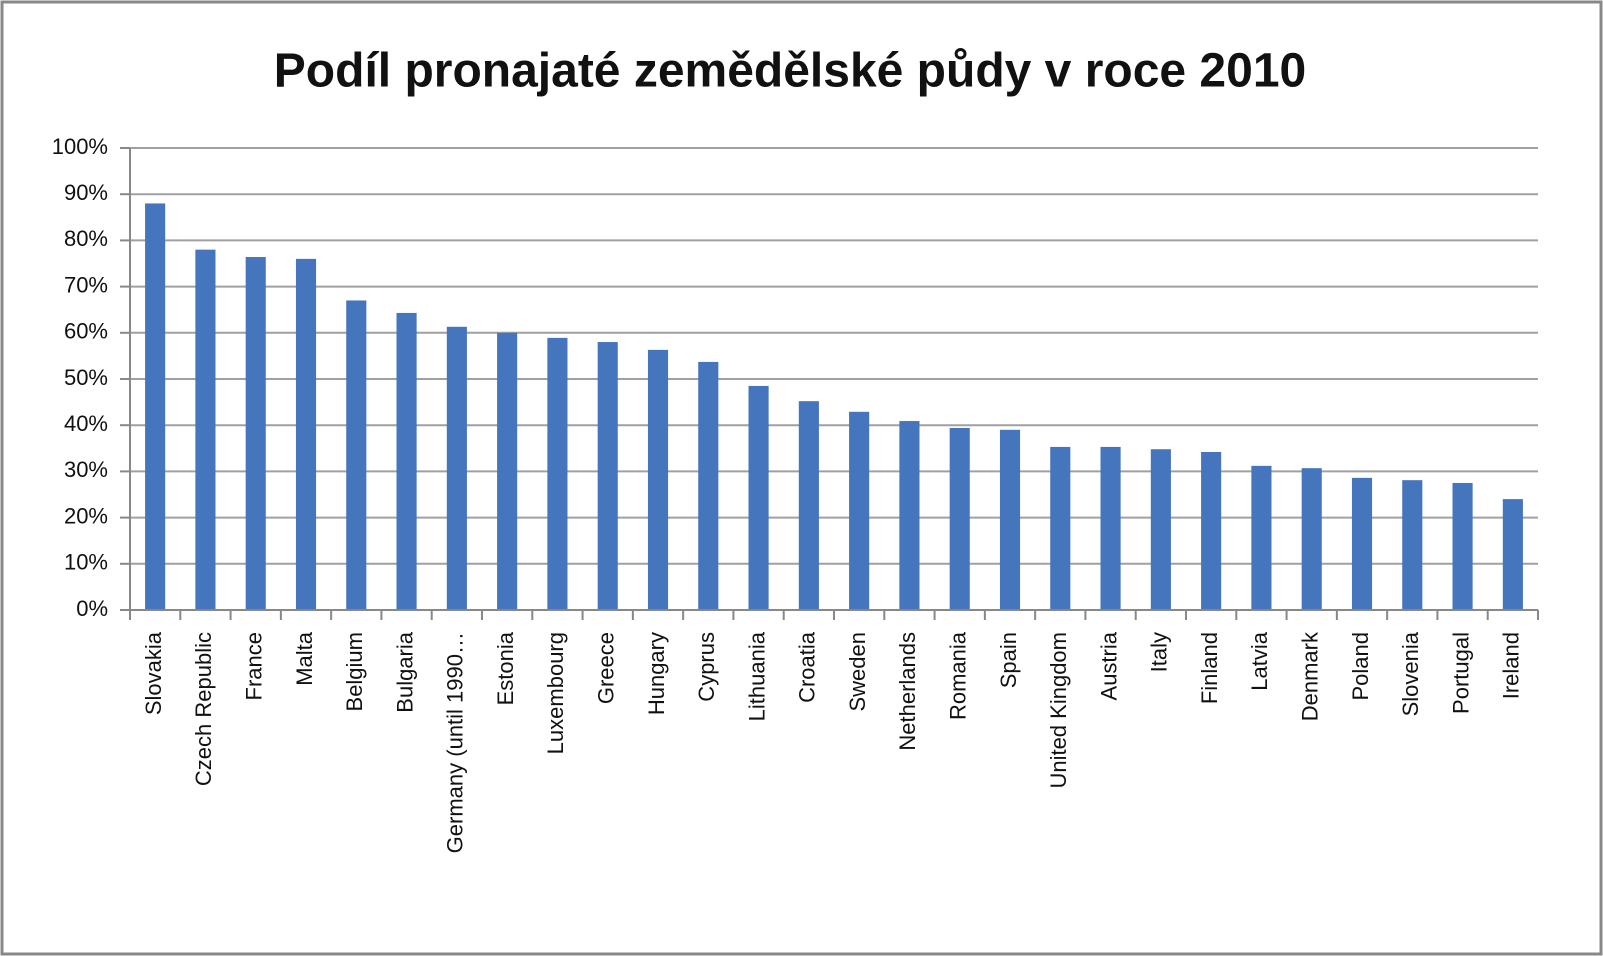 The width and height of the screenshot is (1603, 956). Describe the element at coordinates (656, 673) in the screenshot. I see `x-tick-label: Hungary` at that location.